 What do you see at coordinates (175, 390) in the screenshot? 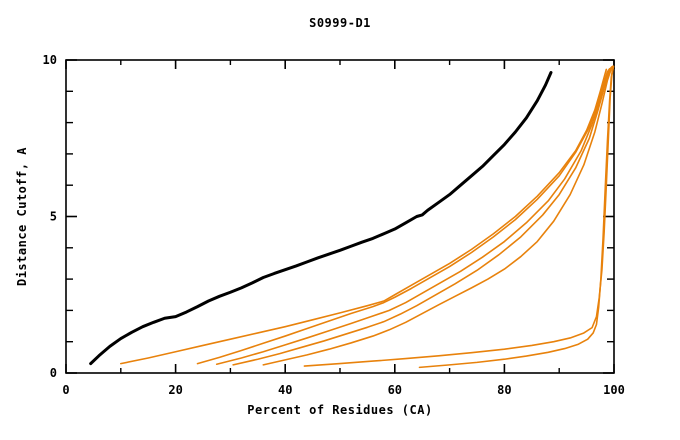
I see `x-tick-label: 20` at bounding box center [175, 390].